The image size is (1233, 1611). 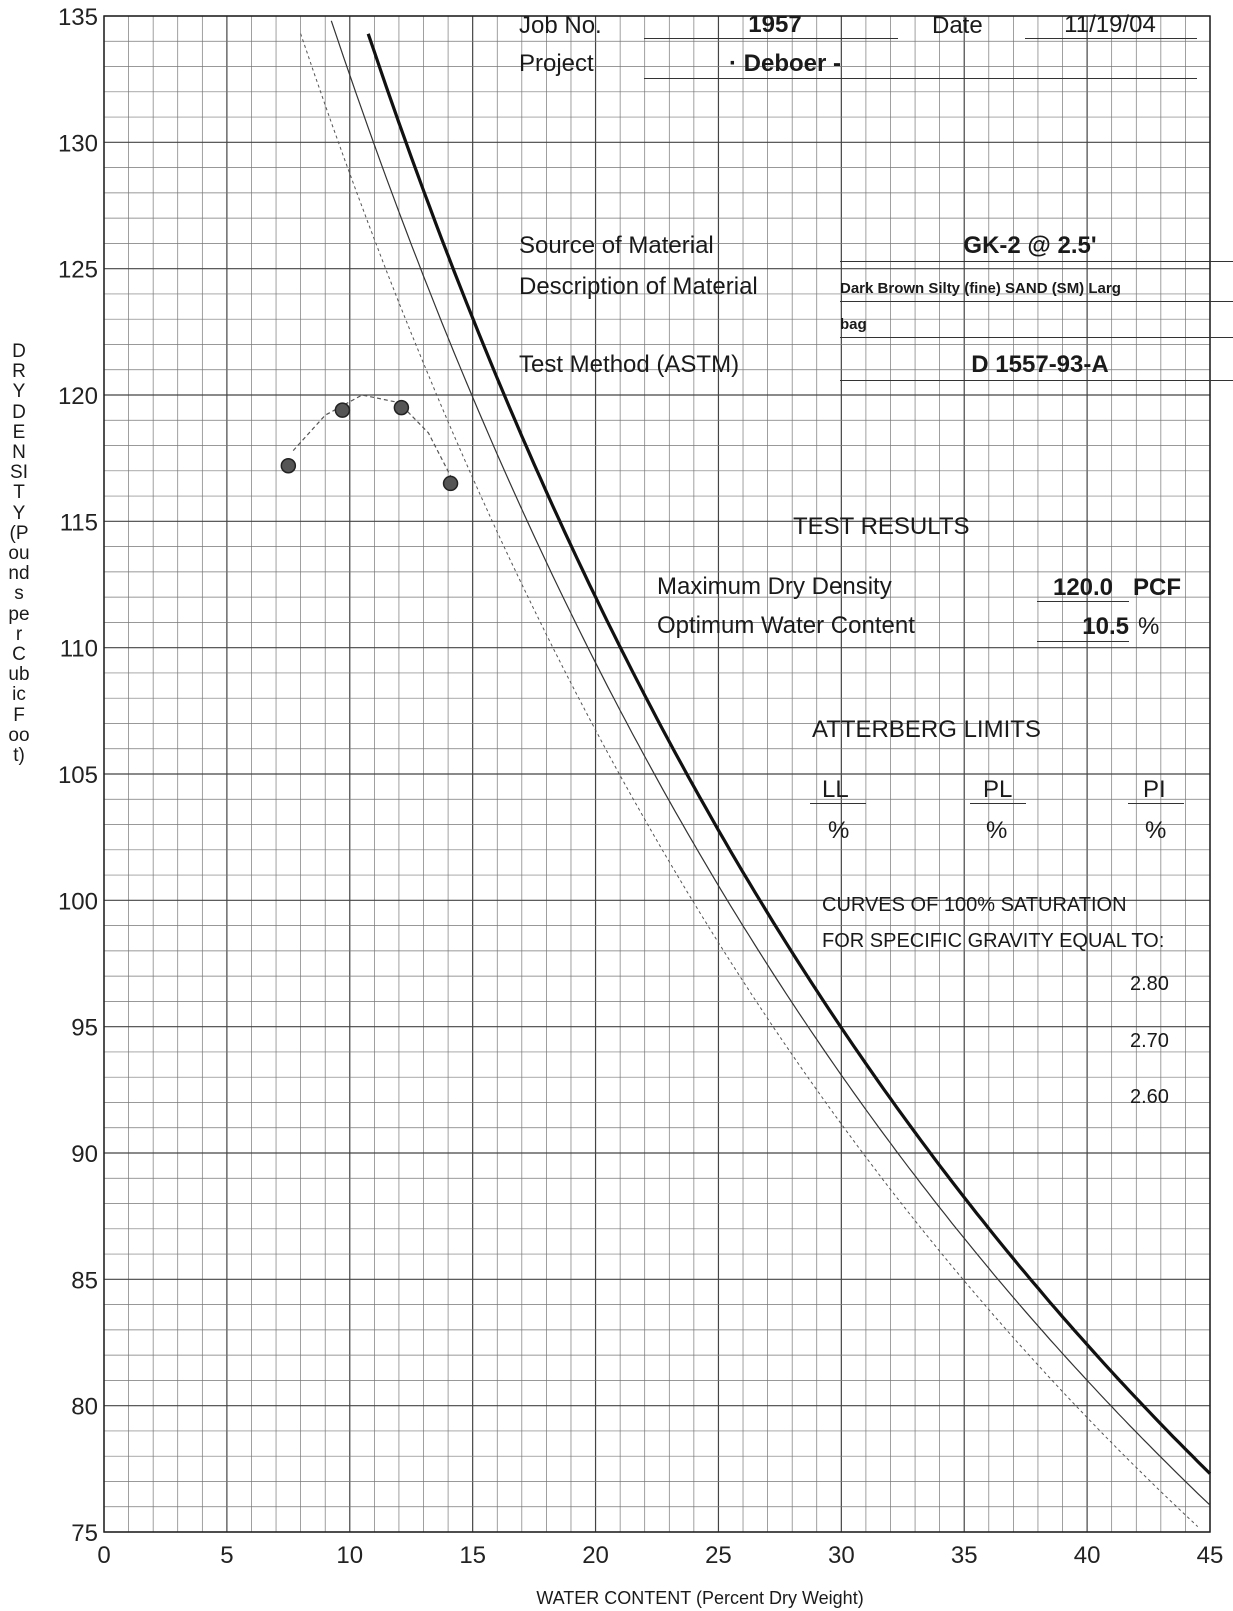 What do you see at coordinates (853, 324) in the screenshot?
I see `description-value-line2: bag` at bounding box center [853, 324].